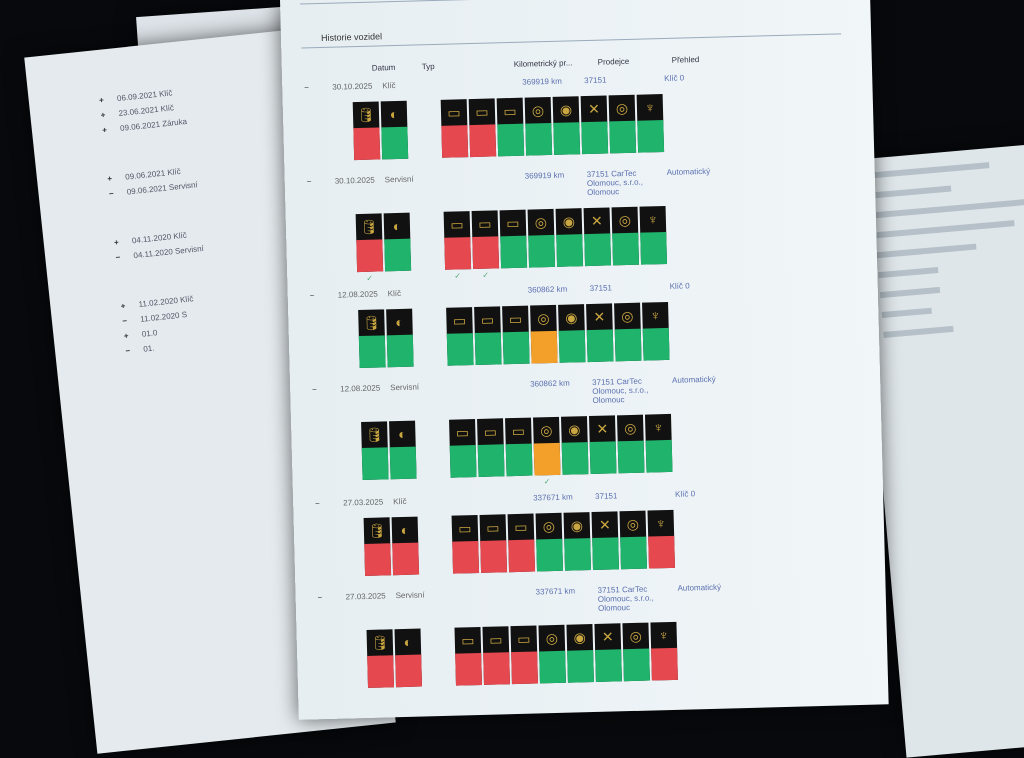  What do you see at coordinates (400, 501) in the screenshot?
I see `entry-type: Klíč` at bounding box center [400, 501].